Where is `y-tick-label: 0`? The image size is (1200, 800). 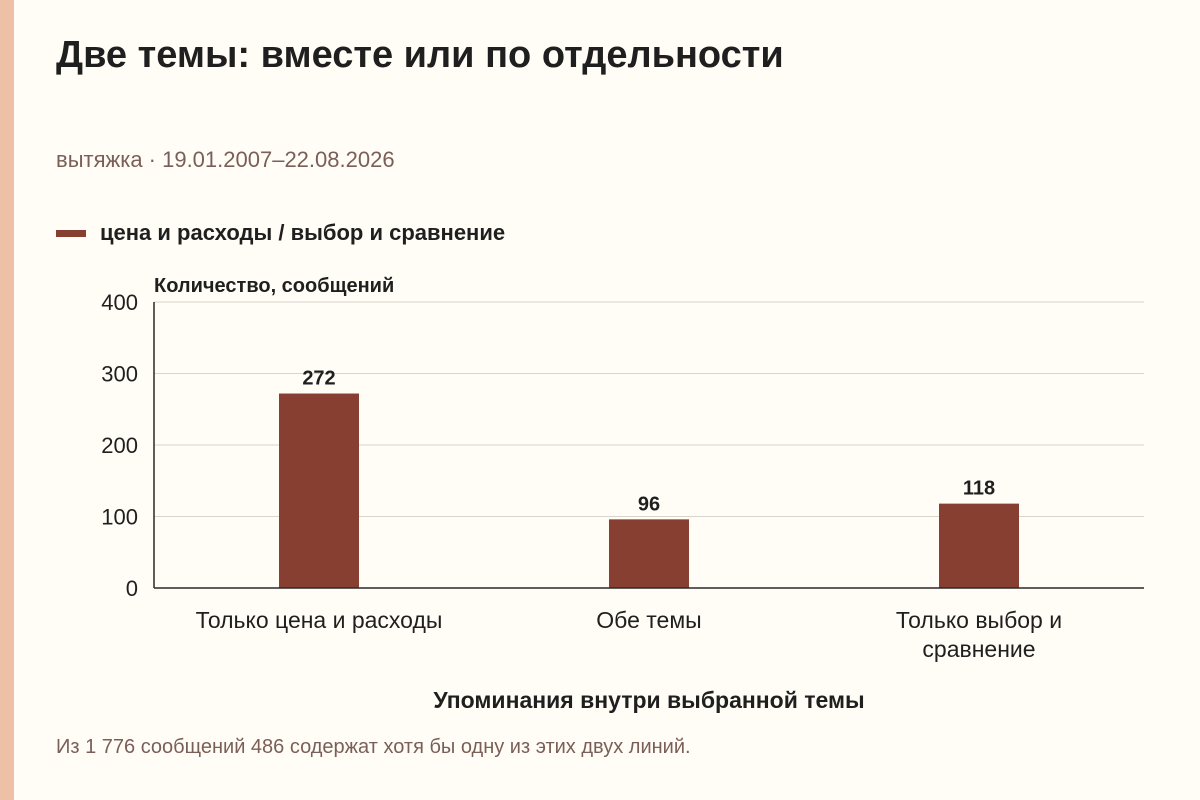 y-tick-label: 0 is located at coordinates (132, 588).